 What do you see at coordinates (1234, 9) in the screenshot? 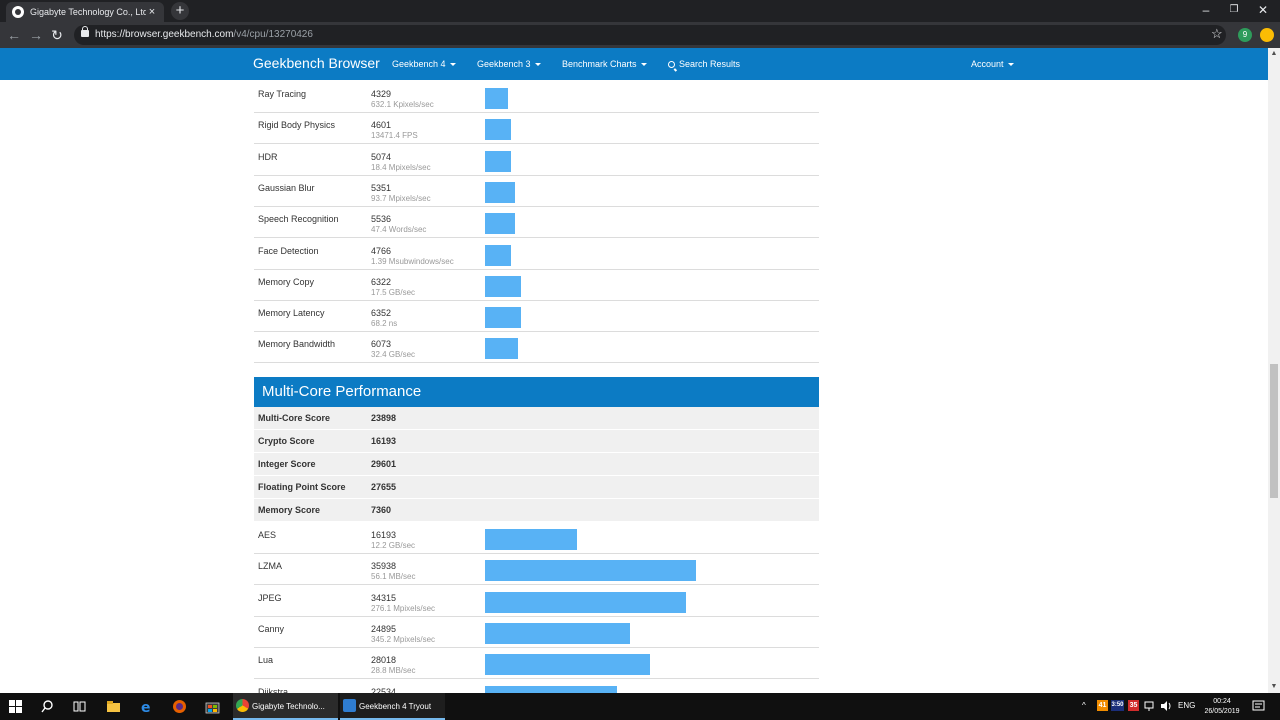
I see `restore-button: ❐` at bounding box center [1234, 9].